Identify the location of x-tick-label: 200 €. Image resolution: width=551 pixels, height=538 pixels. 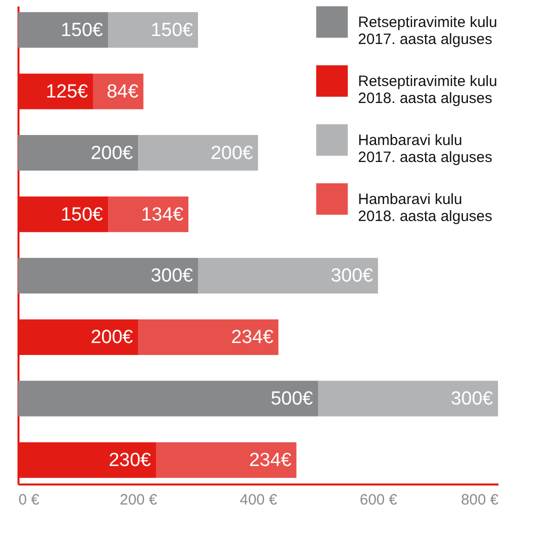
(139, 500).